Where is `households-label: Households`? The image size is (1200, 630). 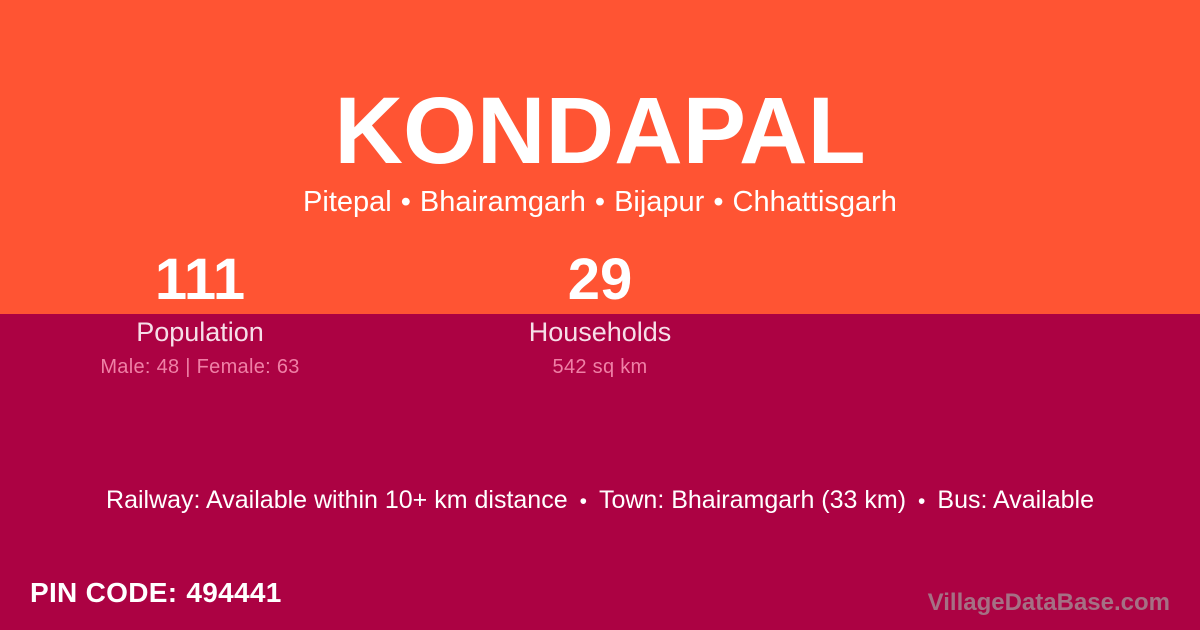
households-label: Households is located at coordinates (600, 332).